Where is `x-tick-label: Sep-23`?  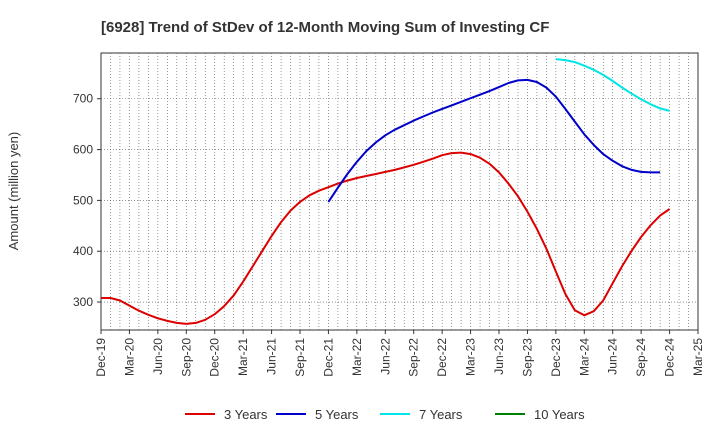 x-tick-label: Sep-23 is located at coordinates (527, 357).